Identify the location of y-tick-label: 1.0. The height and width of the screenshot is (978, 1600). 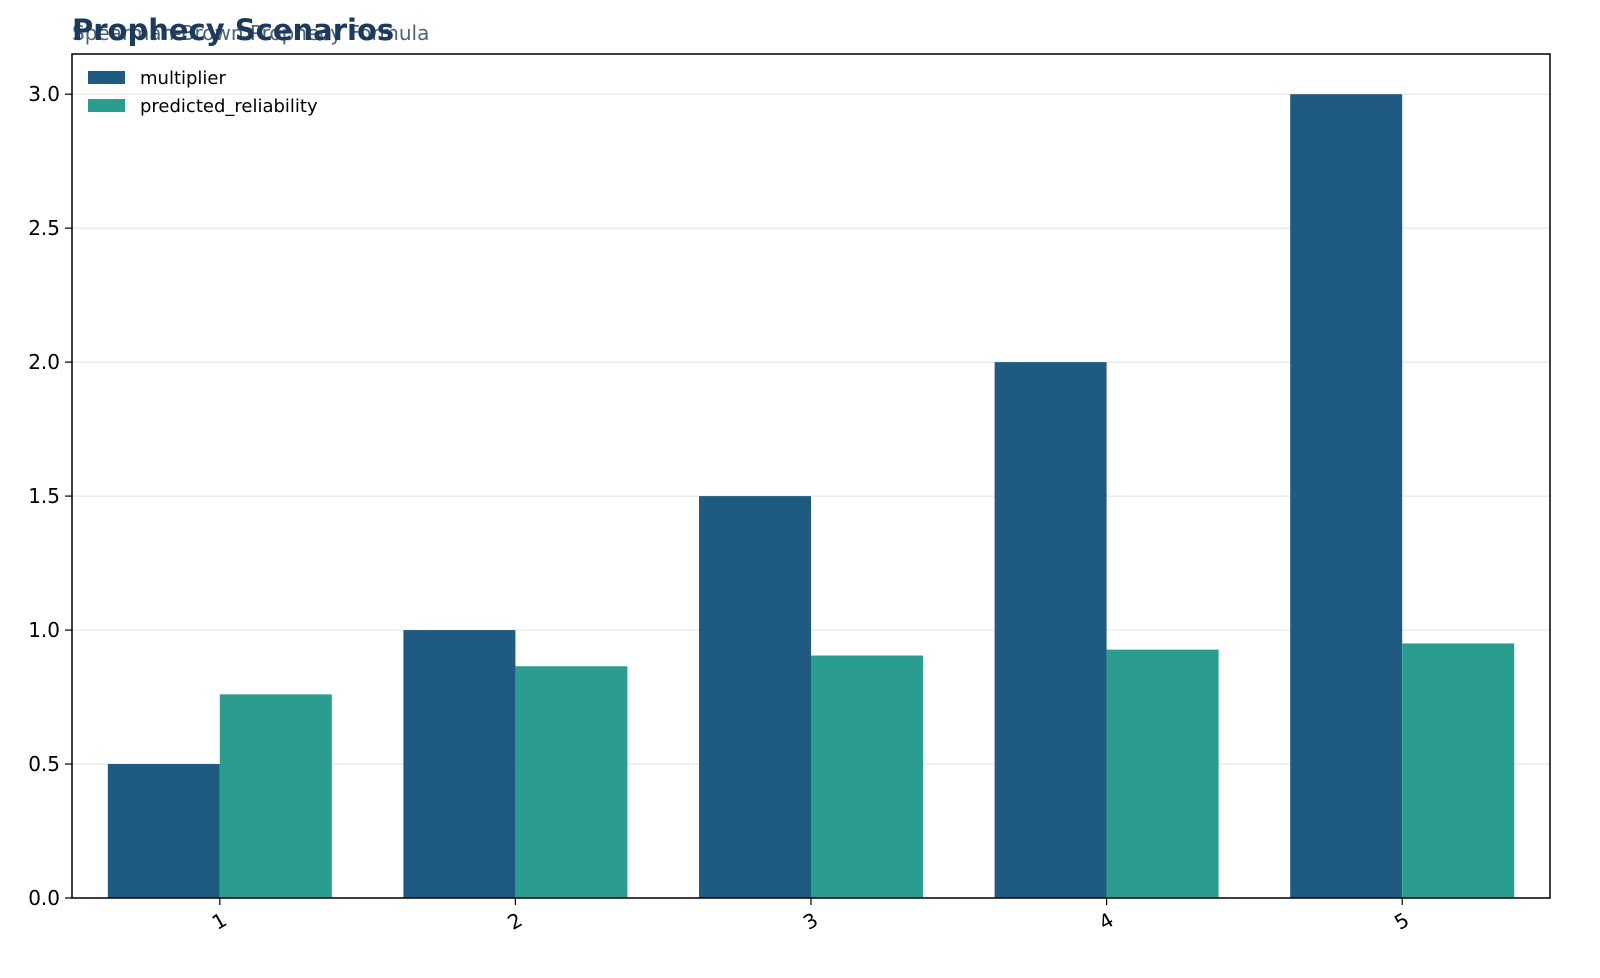
(44, 630).